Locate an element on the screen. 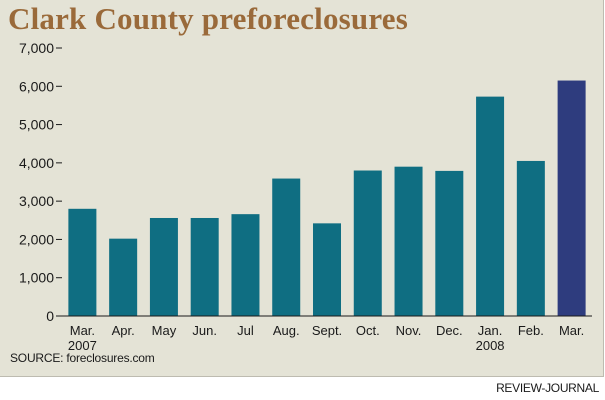 Image resolution: width=605 pixels, height=400 pixels. publisher-credit: REVIEW-JOURNAL is located at coordinates (547, 388).